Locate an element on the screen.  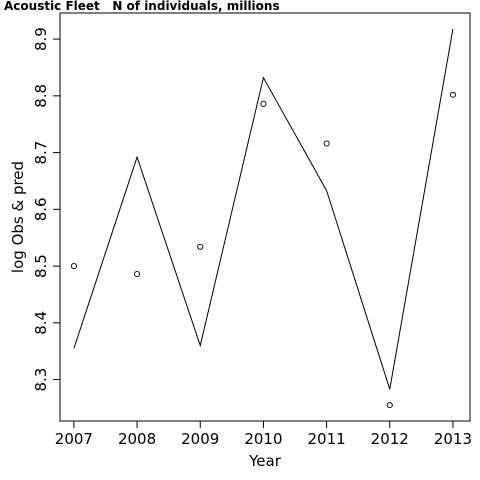
y-tick-label: 8.3 is located at coordinates (41, 380).